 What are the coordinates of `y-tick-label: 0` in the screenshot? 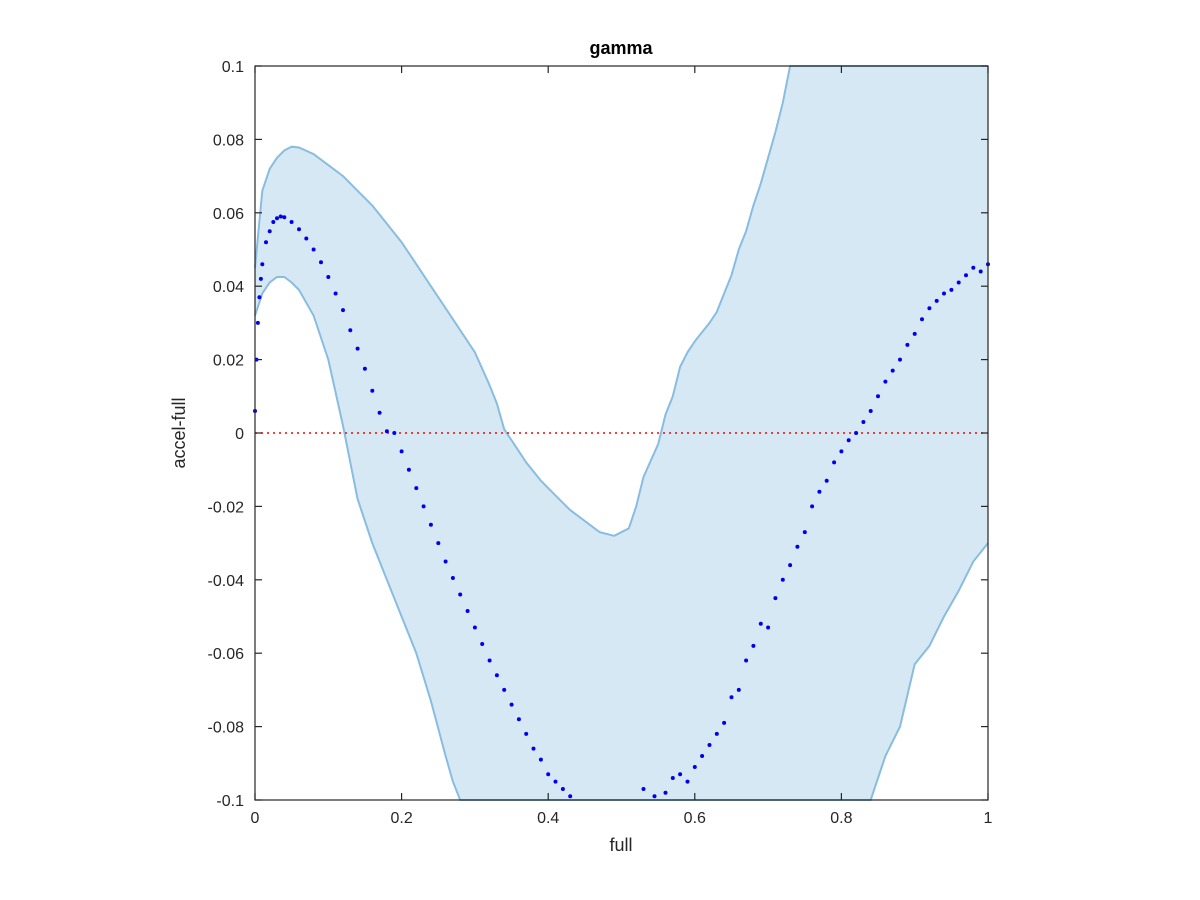 It's located at (239, 434).